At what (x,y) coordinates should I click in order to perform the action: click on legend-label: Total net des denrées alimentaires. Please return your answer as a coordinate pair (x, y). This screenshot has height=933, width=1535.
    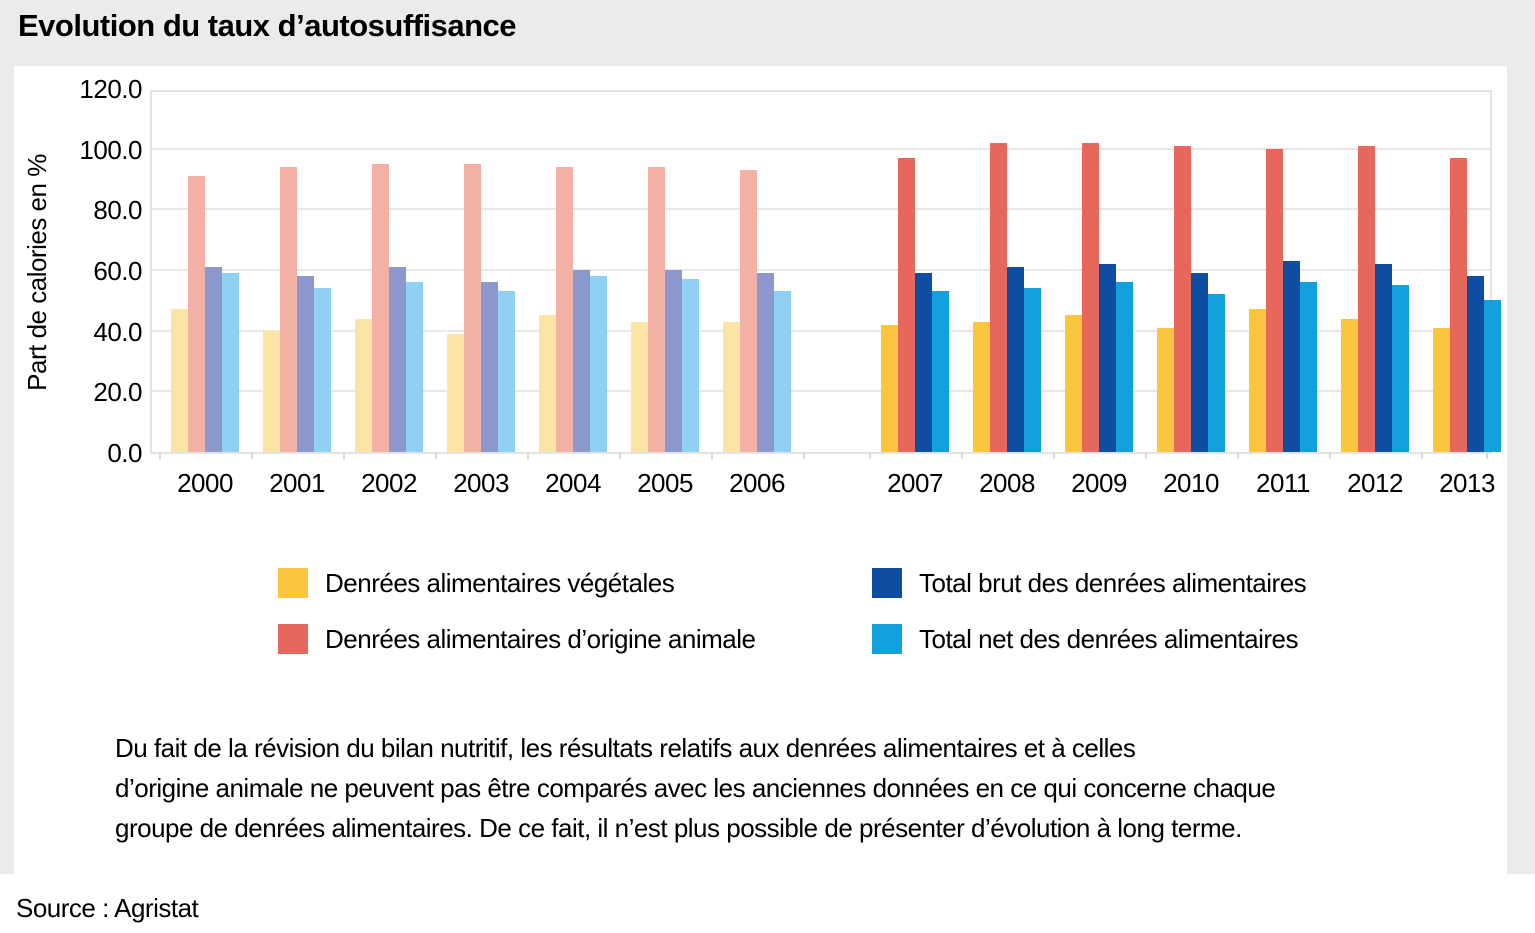
    Looking at the image, I should click on (1109, 639).